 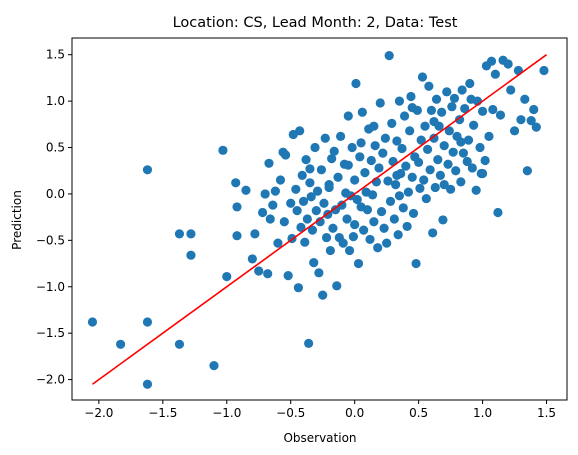 I want to click on y-tick-label: 1.5, so click(x=55, y=55).